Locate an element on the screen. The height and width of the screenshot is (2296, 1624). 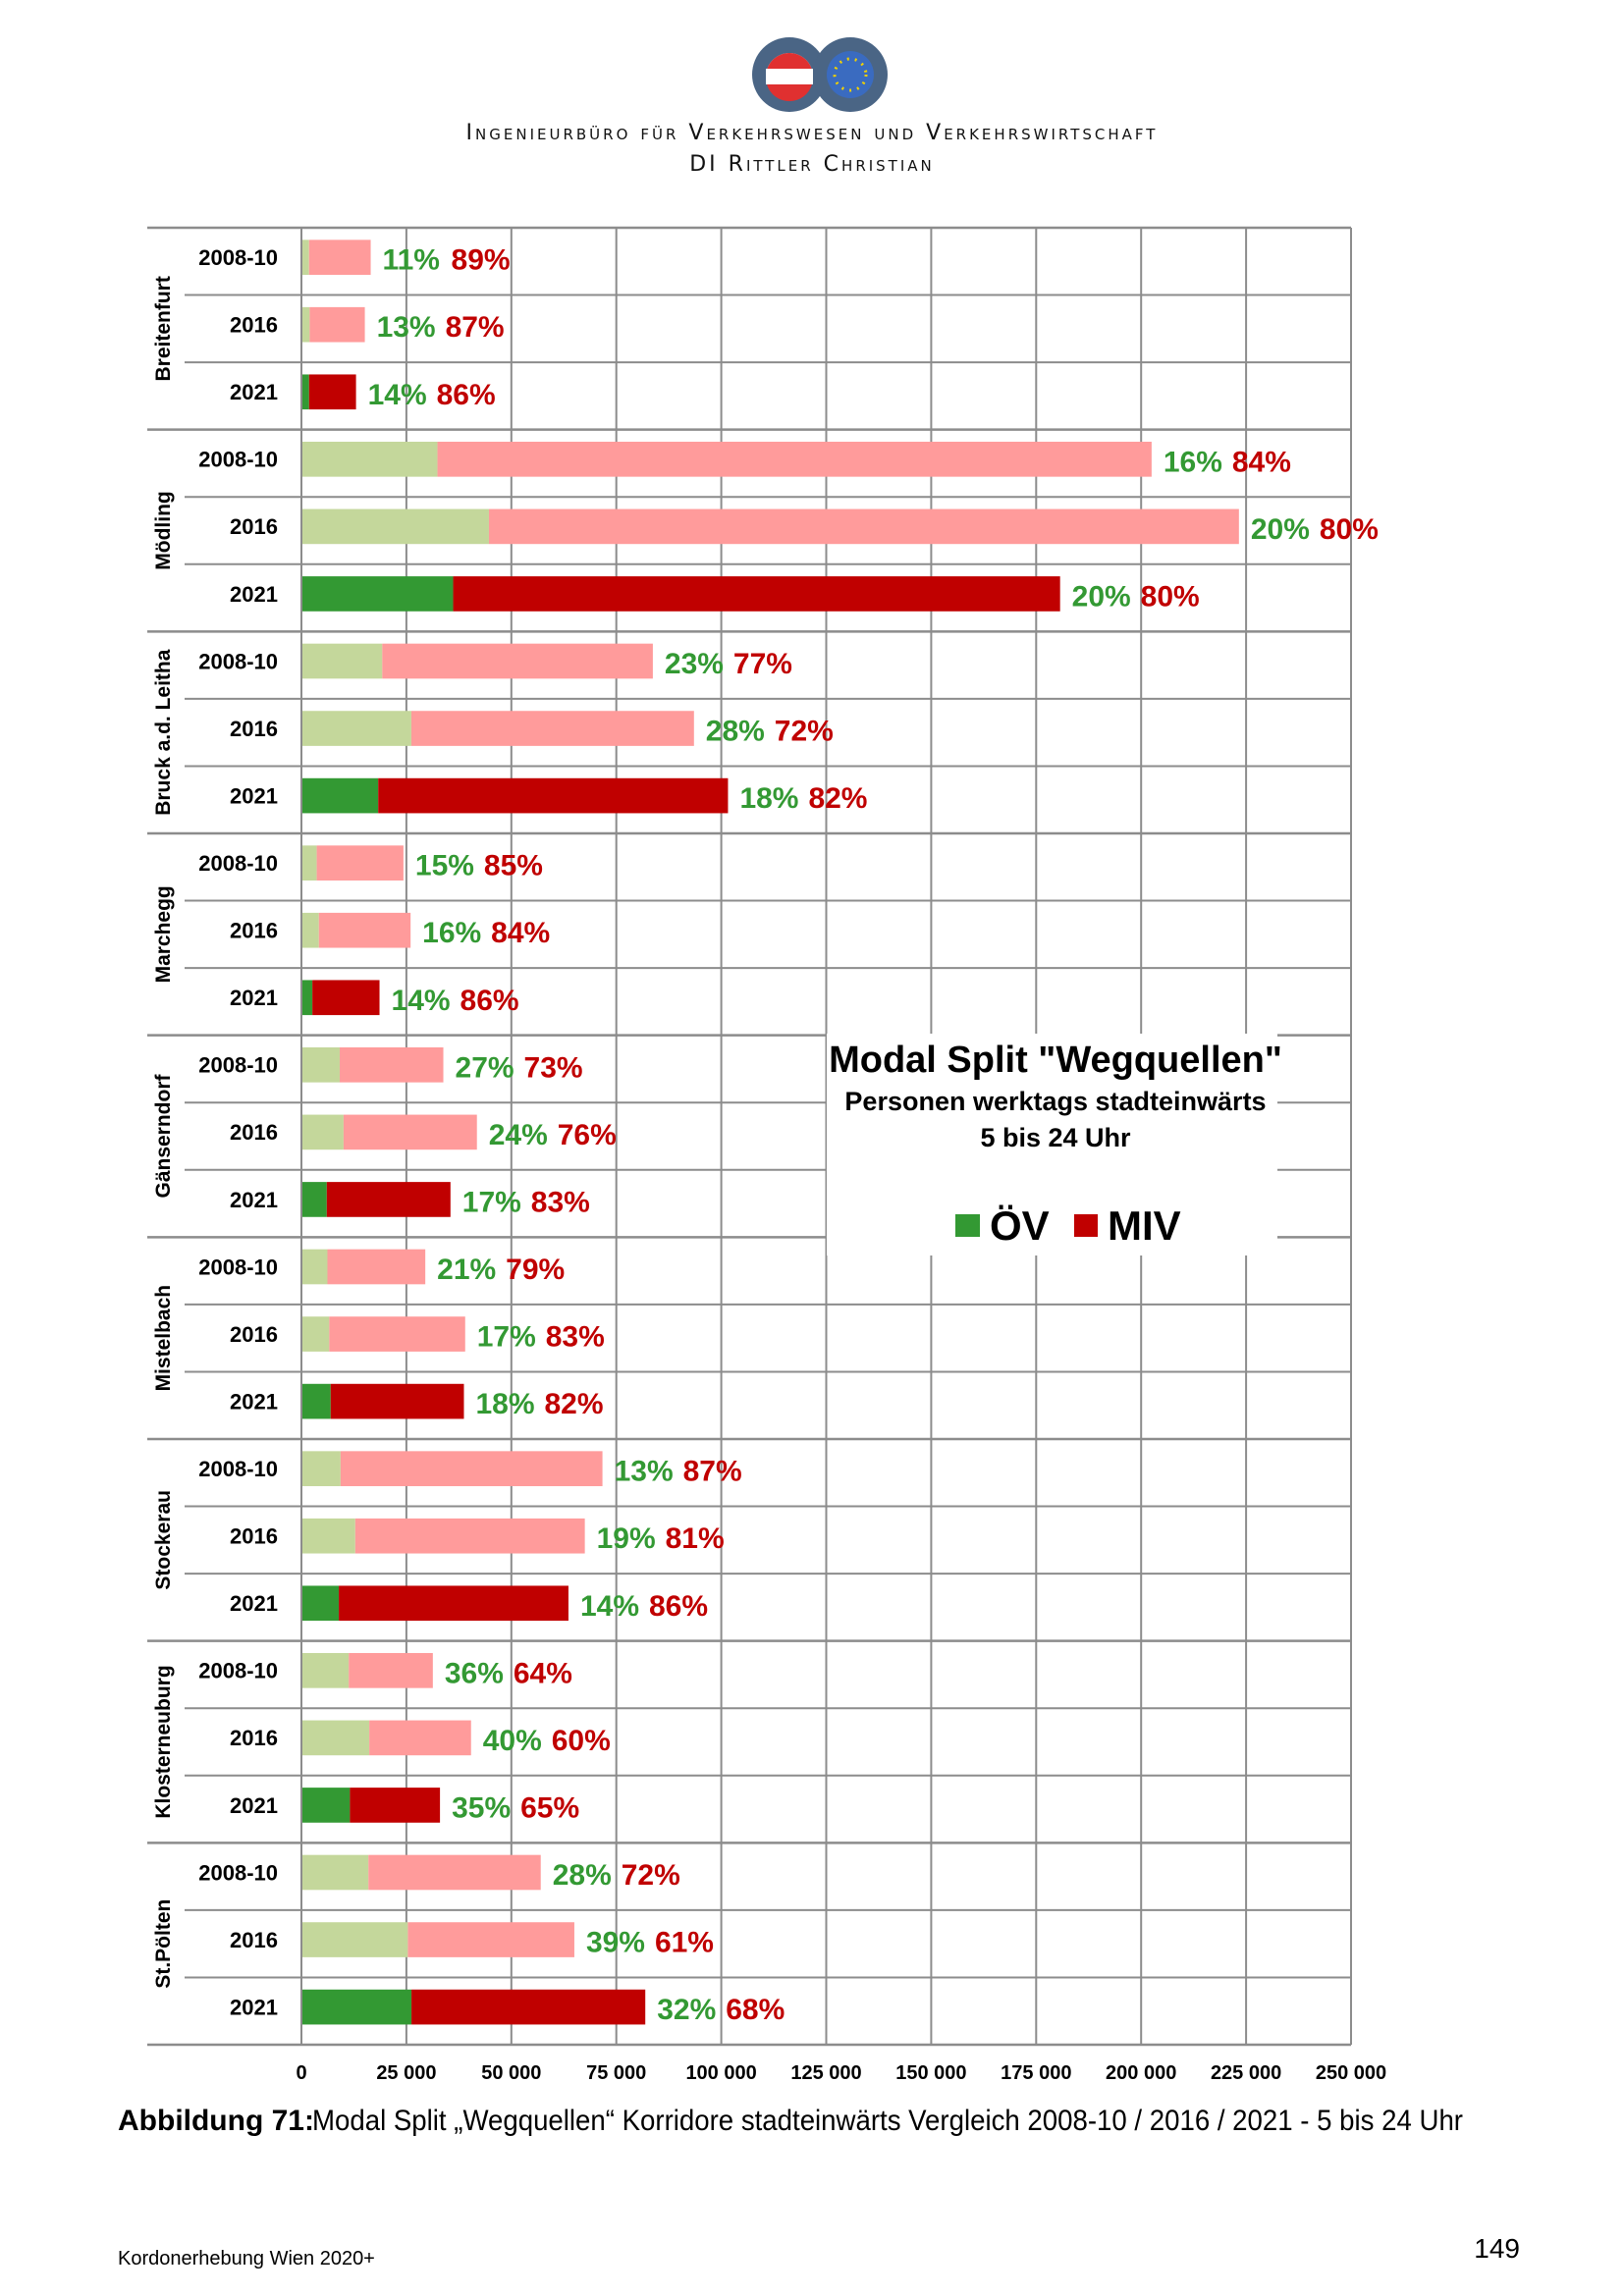
ov-percent-label: 32% is located at coordinates (686, 2010).